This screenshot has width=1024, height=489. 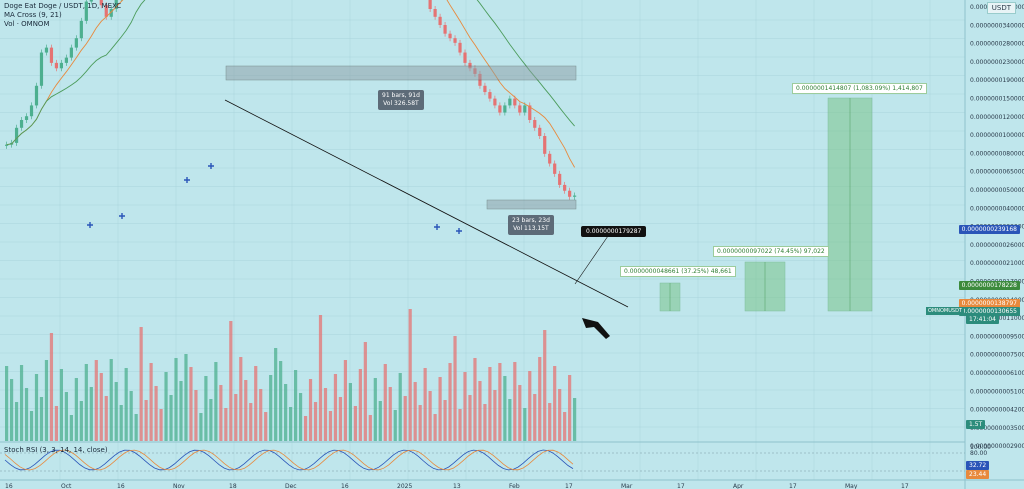 I want to click on target1-label: 0.0000000048661 (37.25%) 48,661, so click(x=678, y=271).